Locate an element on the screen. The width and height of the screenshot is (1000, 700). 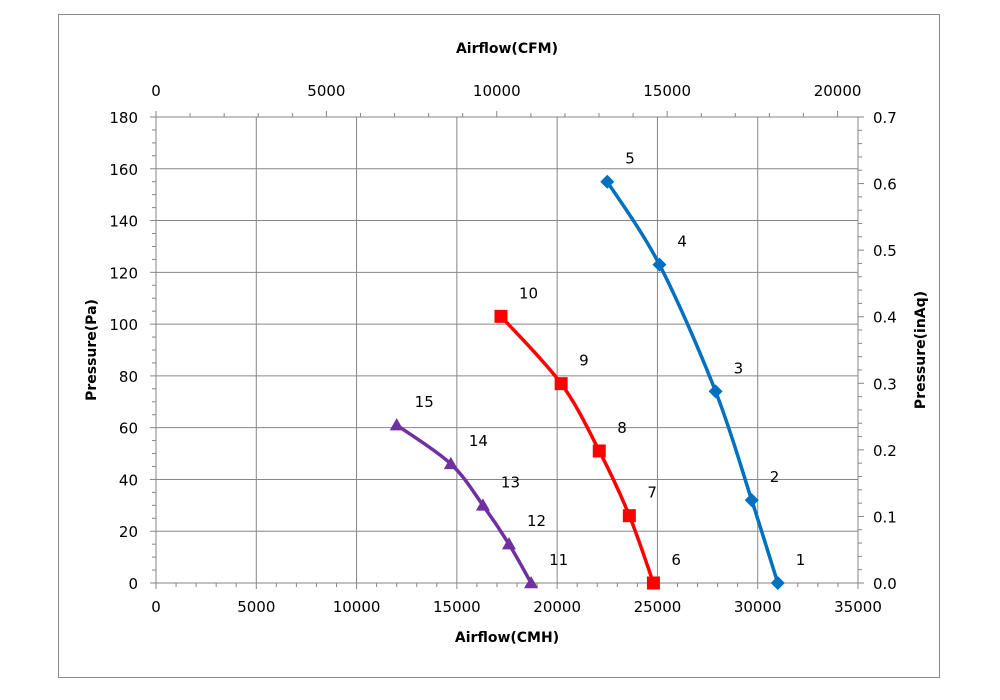
bottom-tick-label: 30000 is located at coordinates (758, 607).